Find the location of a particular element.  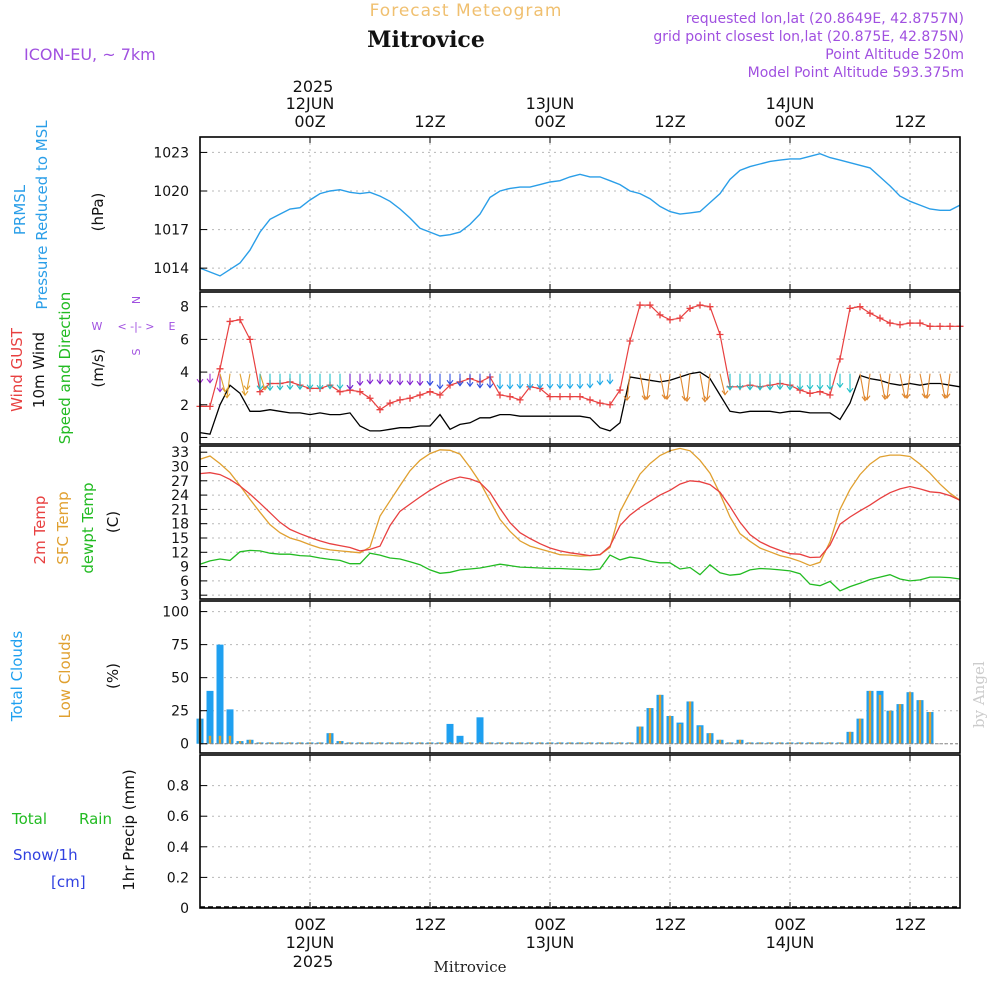

y-tick-label: 1020 is located at coordinates (171, 192).